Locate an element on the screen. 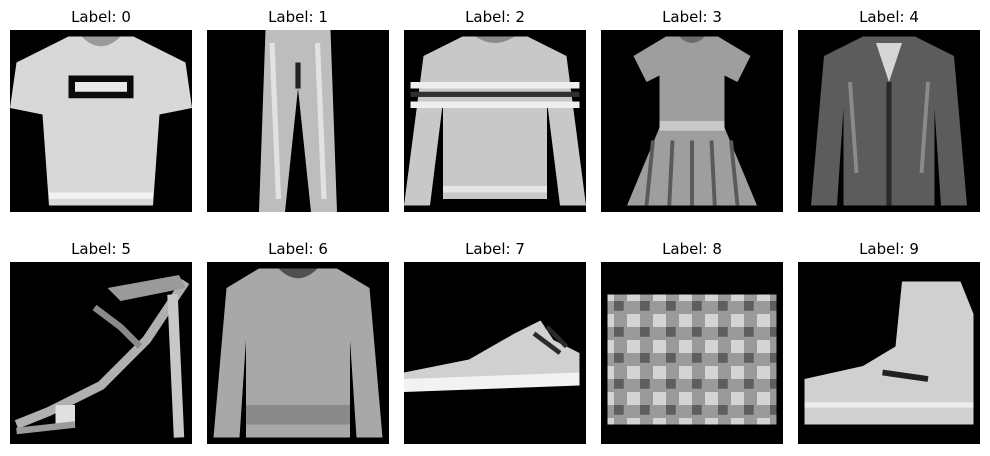 The width and height of the screenshot is (990, 456). panel-title: Label: 3 is located at coordinates (692, 17).